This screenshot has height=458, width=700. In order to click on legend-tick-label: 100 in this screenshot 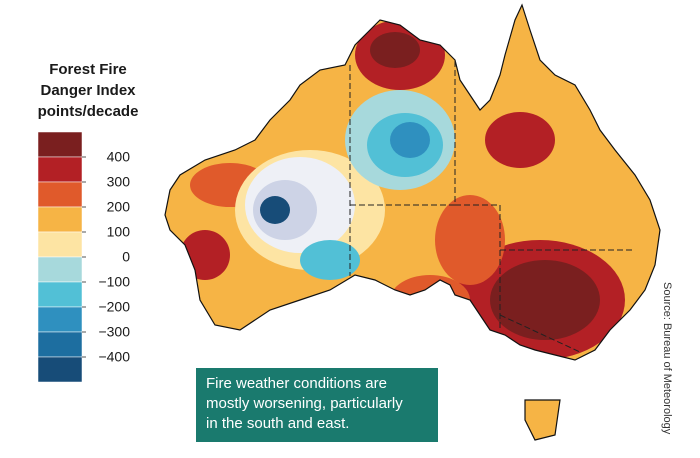, I will do `click(119, 232)`.